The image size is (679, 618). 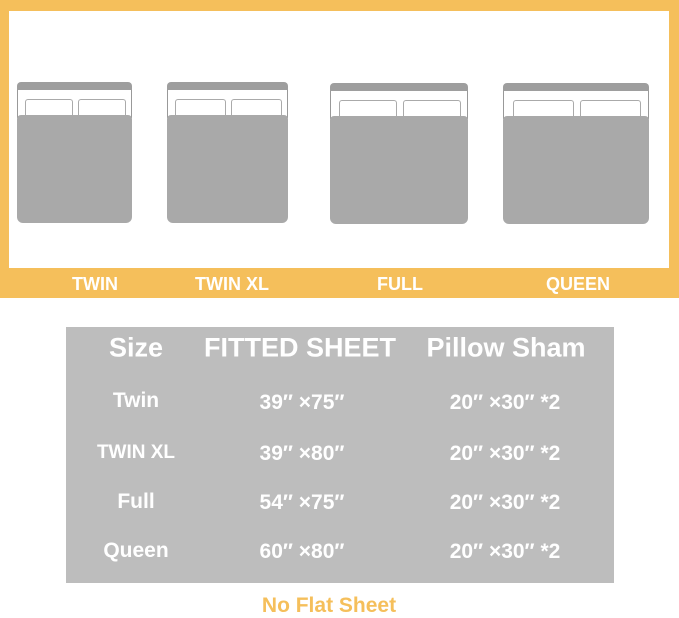 What do you see at coordinates (300, 347) in the screenshot?
I see `header-fitted-sheet: FITTED SHEET` at bounding box center [300, 347].